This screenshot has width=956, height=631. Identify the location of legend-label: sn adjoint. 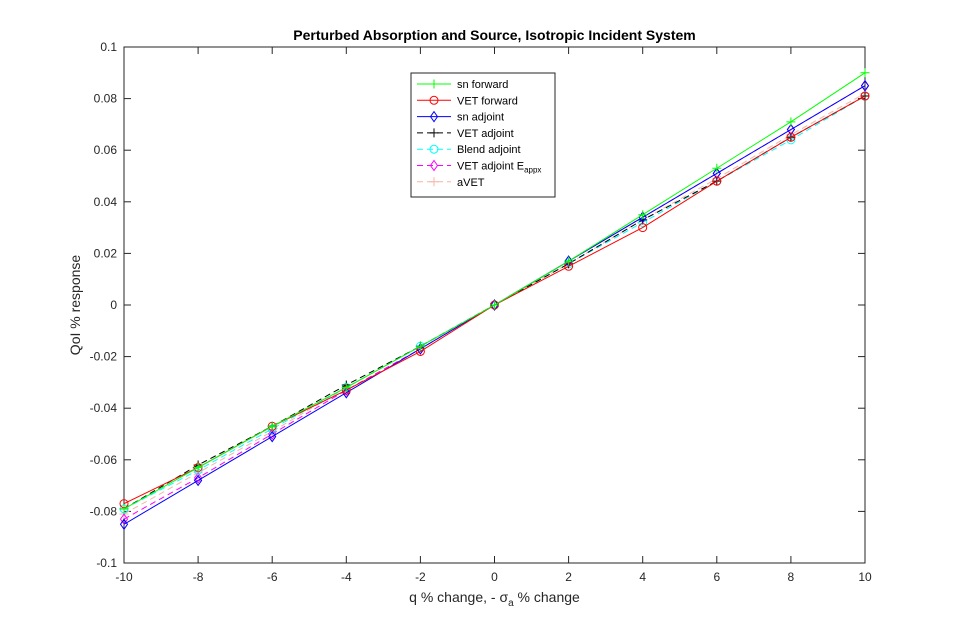
(480, 118).